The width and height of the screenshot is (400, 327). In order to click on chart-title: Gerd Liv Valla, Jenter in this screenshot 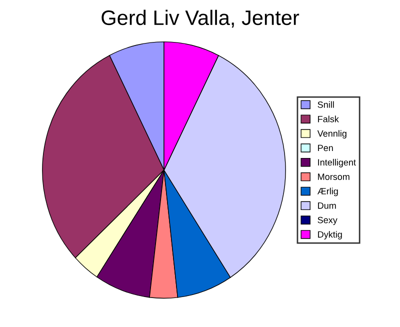, I will do `click(201, 19)`.